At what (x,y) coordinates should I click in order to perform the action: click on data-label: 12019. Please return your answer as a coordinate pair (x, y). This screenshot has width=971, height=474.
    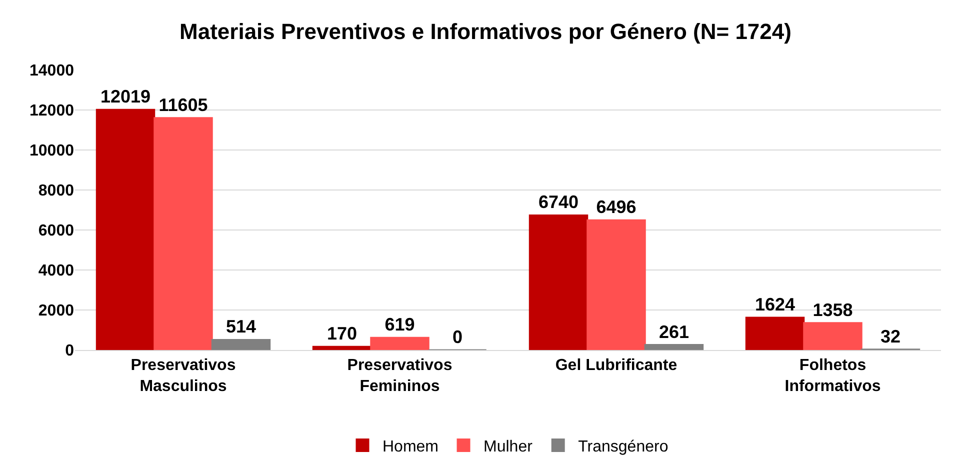
    Looking at the image, I should click on (125, 96).